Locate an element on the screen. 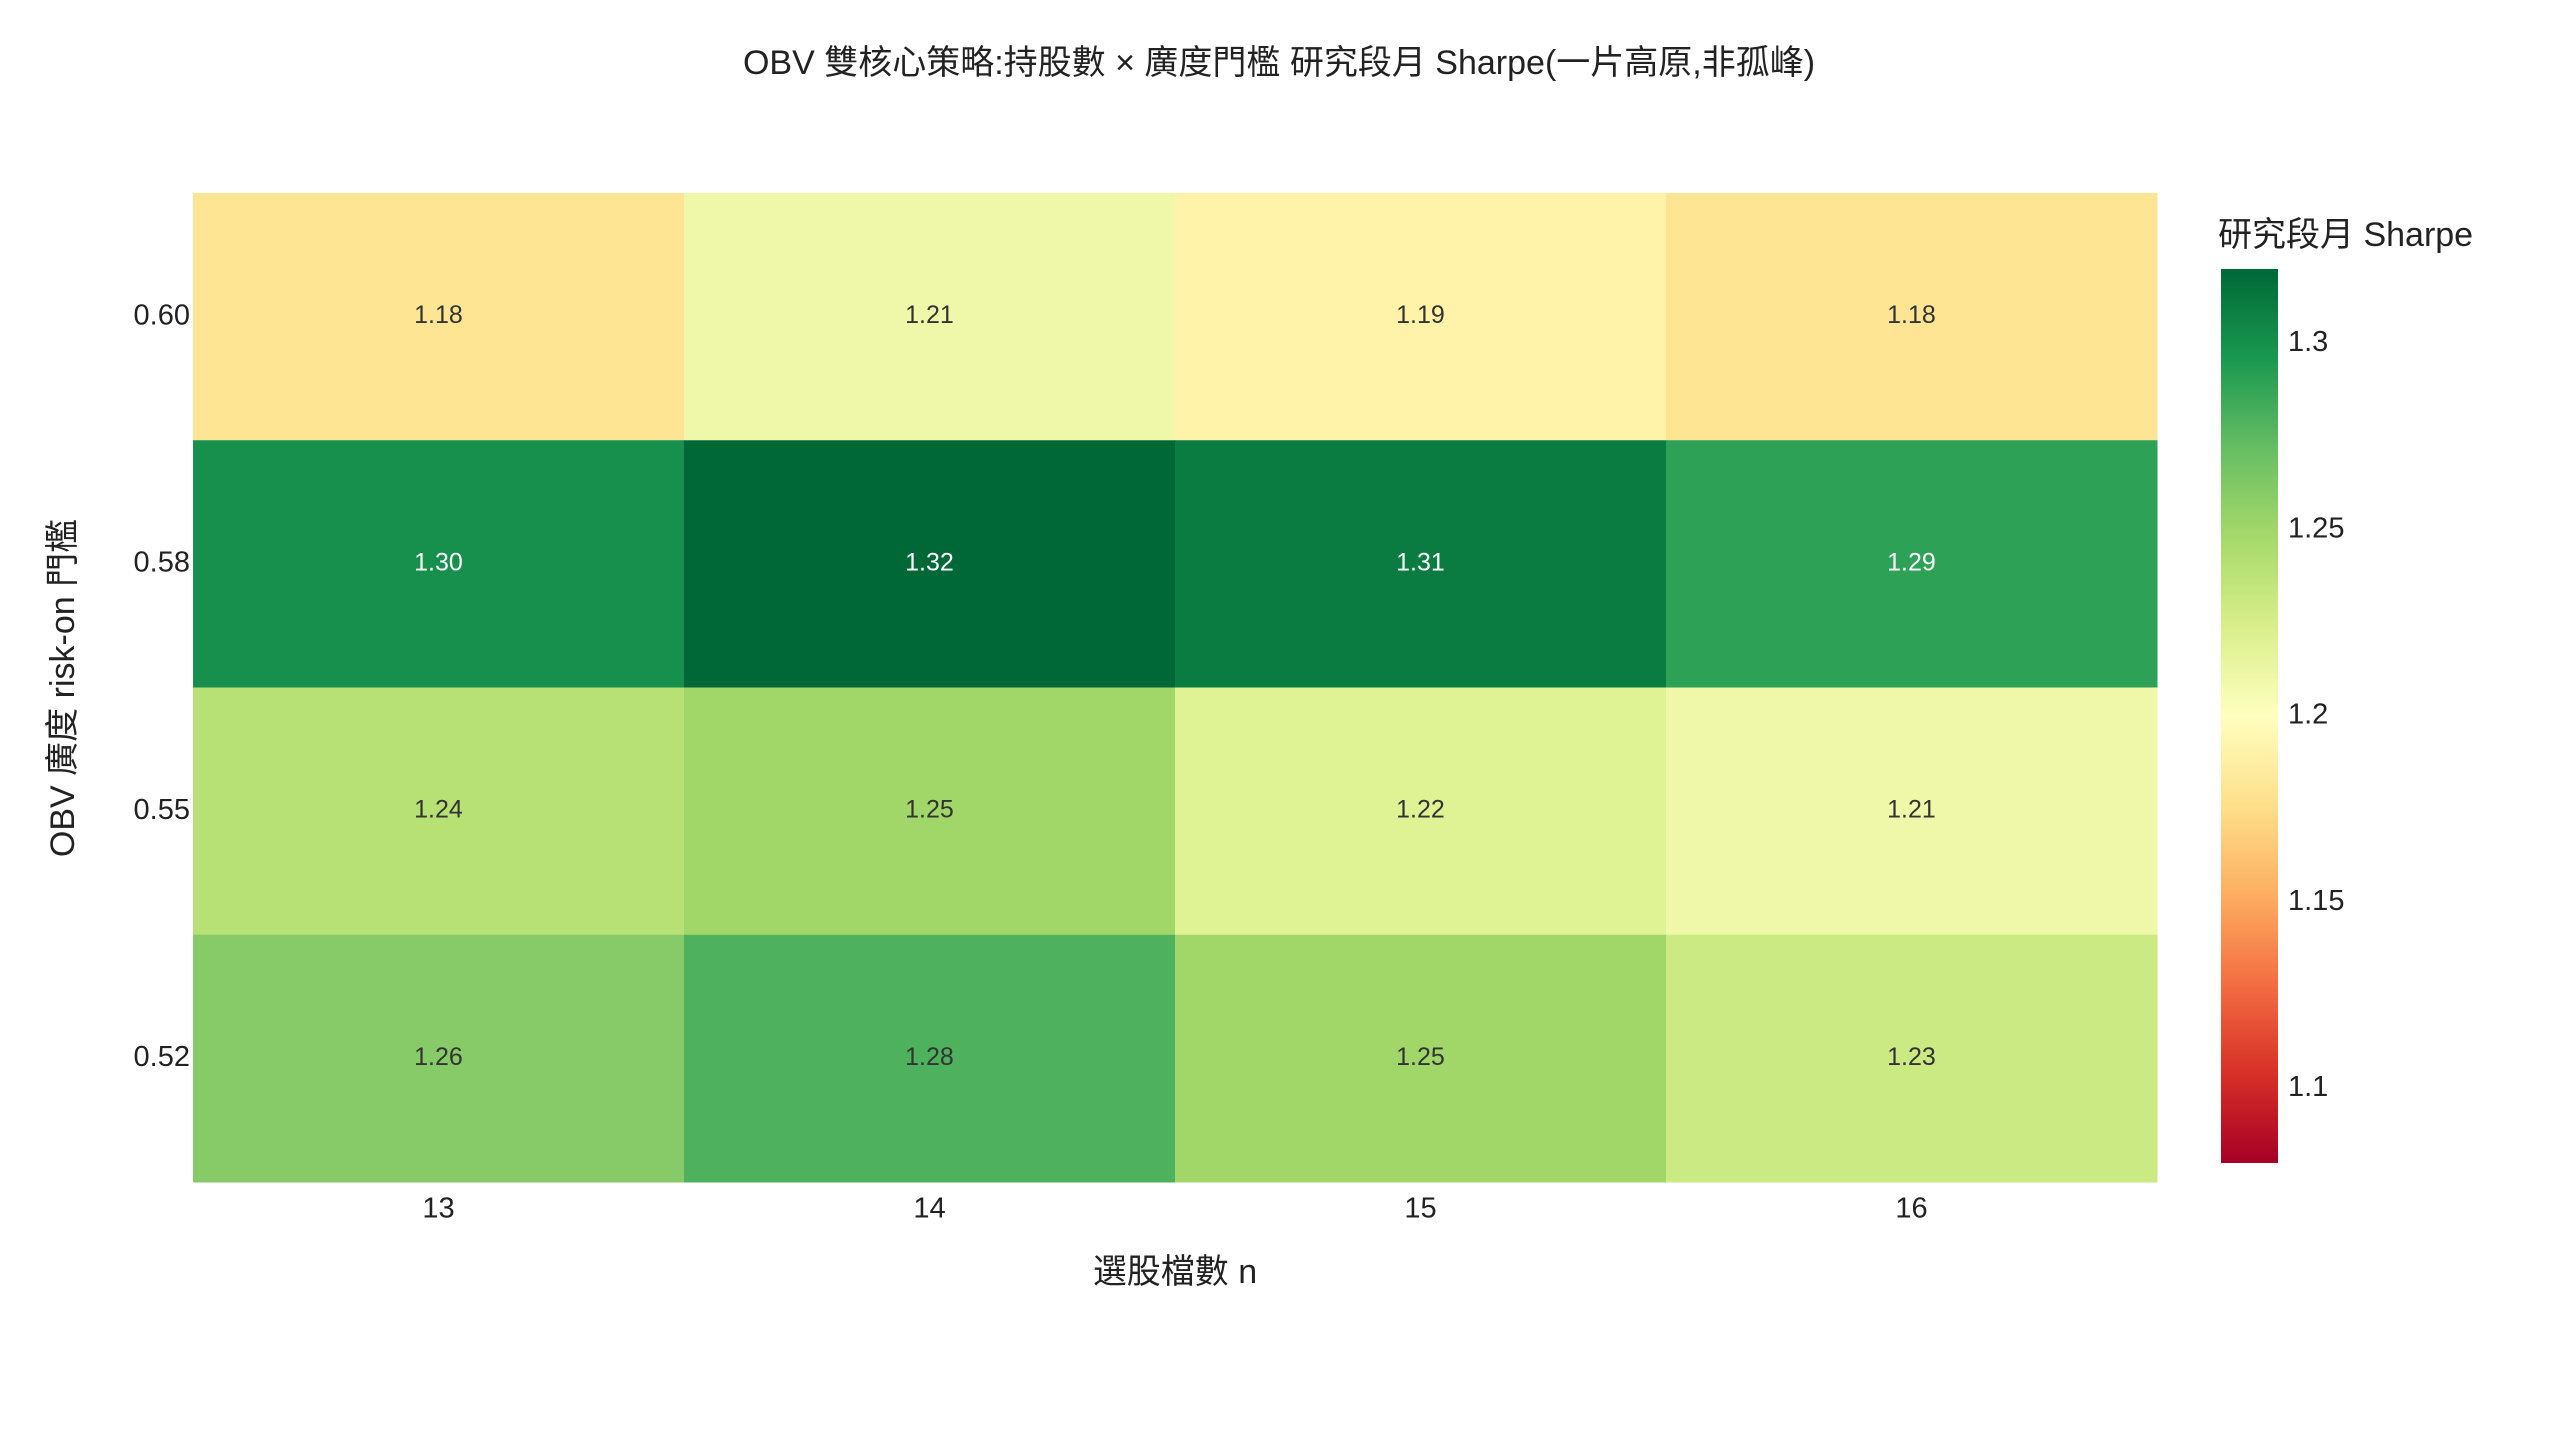 The width and height of the screenshot is (2560, 1440). cell-label: 1.32 is located at coordinates (929, 562).